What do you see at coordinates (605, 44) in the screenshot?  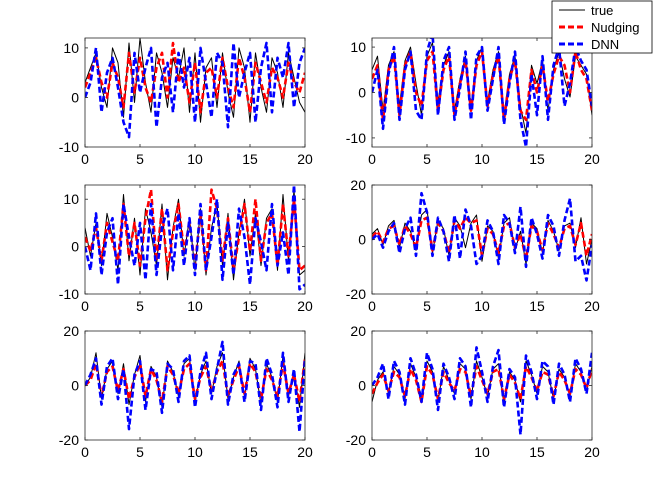 I see `legend-dnn-label: DNN` at bounding box center [605, 44].